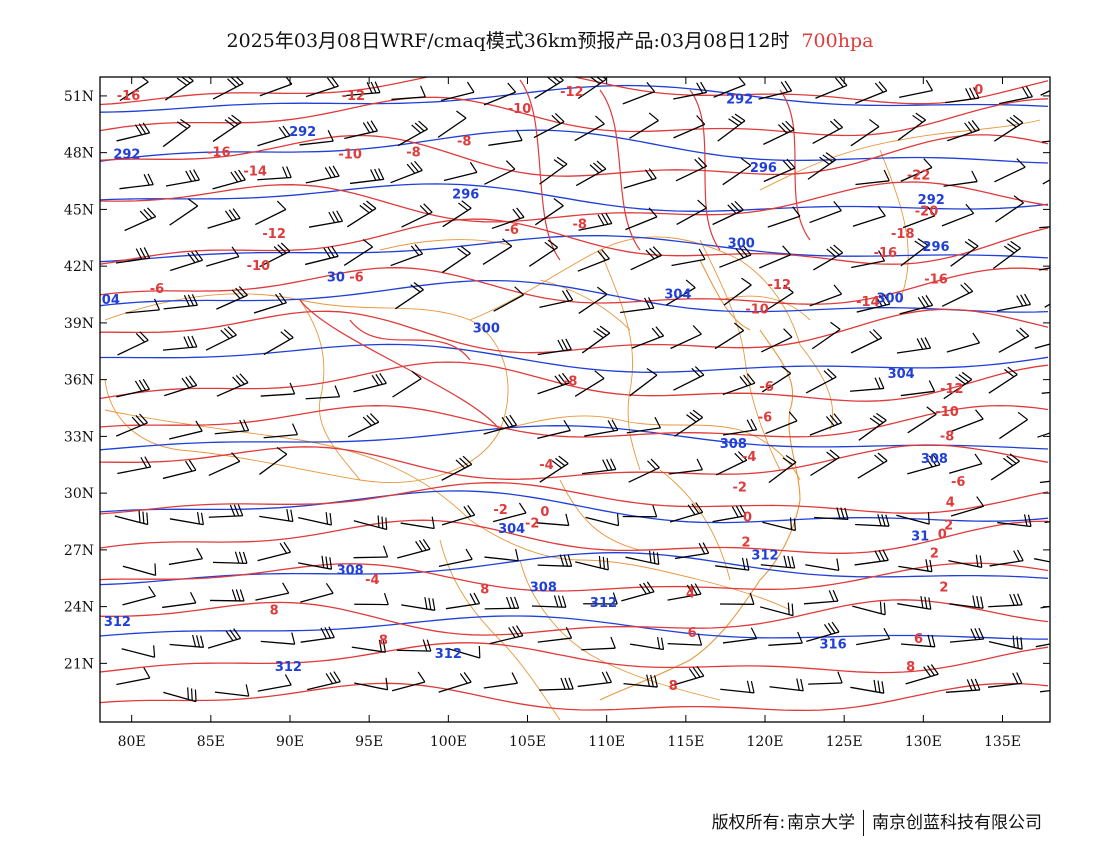 Image resolution: width=1100 pixels, height=850 pixels. What do you see at coordinates (749, 457) in the screenshot?
I see `temperature-label: -4` at bounding box center [749, 457].